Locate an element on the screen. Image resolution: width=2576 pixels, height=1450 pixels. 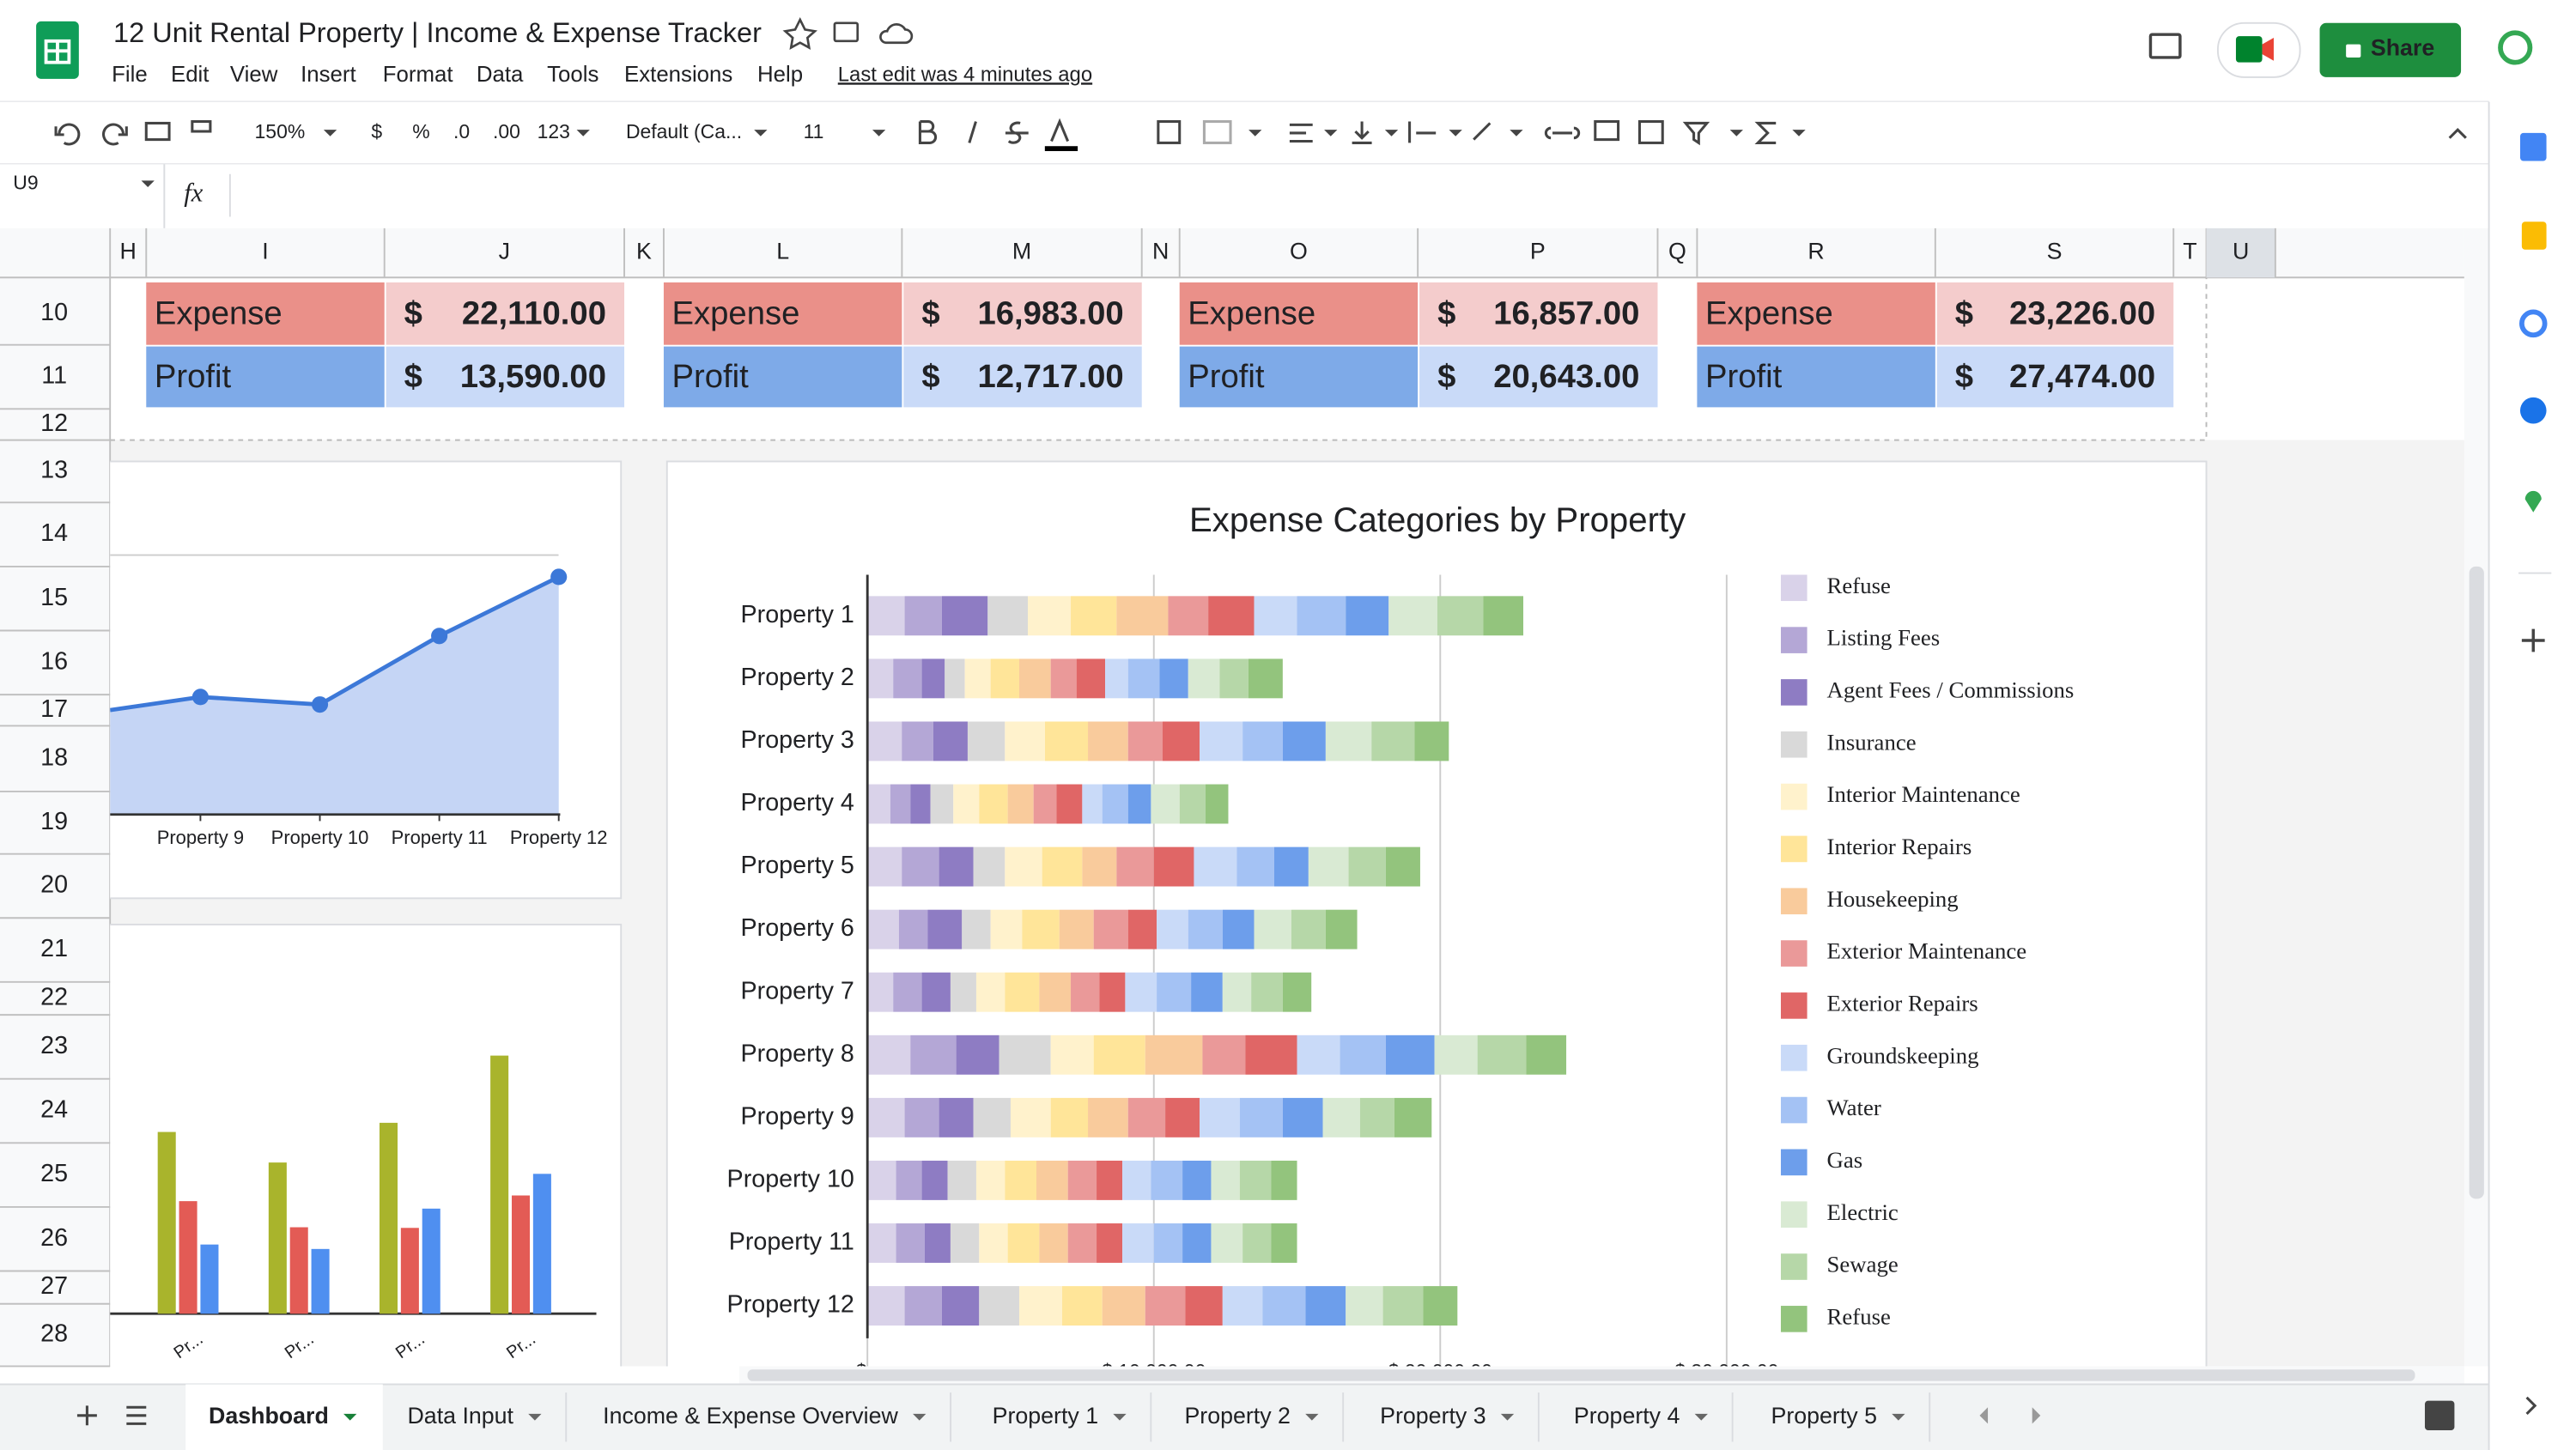
sheet-tab: Property 3 is located at coordinates (1433, 1416).